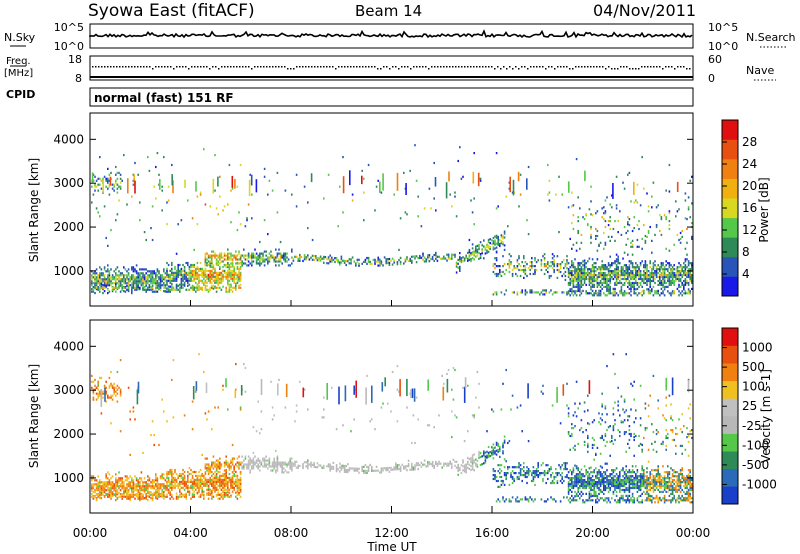  What do you see at coordinates (764, 209) in the screenshot?
I see `power-colorbar-label: Power [dB]` at bounding box center [764, 209].